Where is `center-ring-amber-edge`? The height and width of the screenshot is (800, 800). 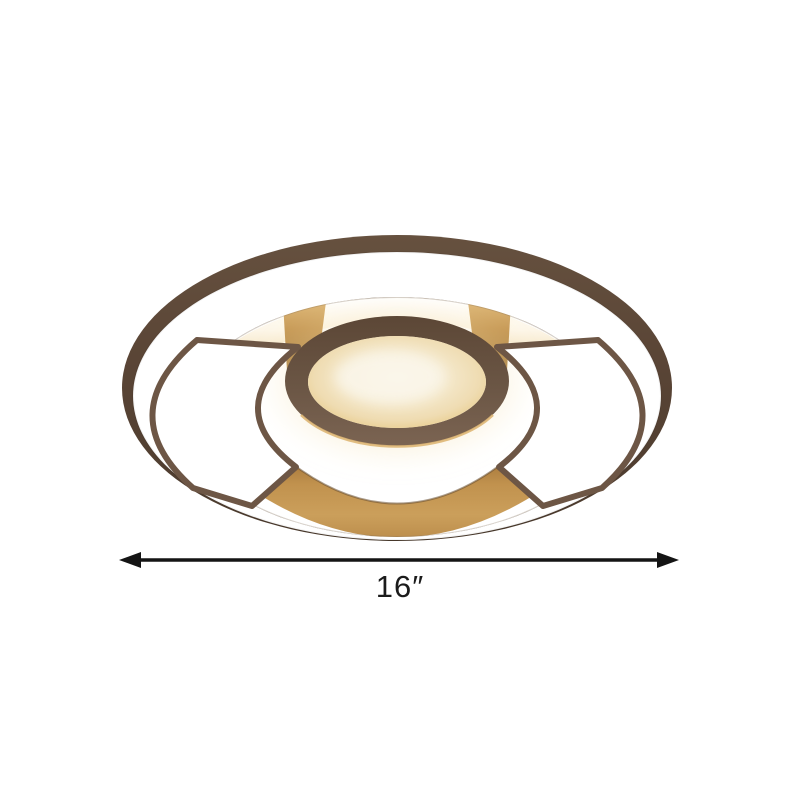 center-ring-amber-edge is located at coordinates (397, 431).